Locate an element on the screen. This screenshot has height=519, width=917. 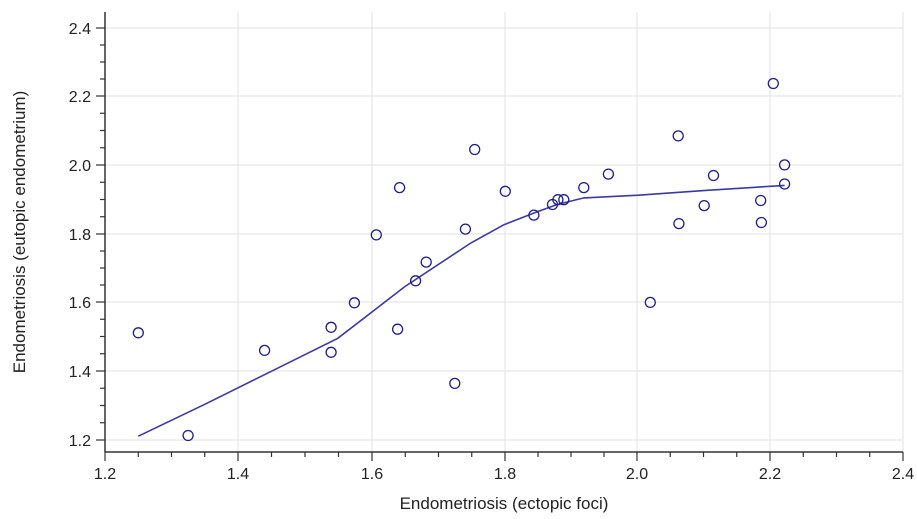
y-tick-label: 1.6 is located at coordinates (80, 303).